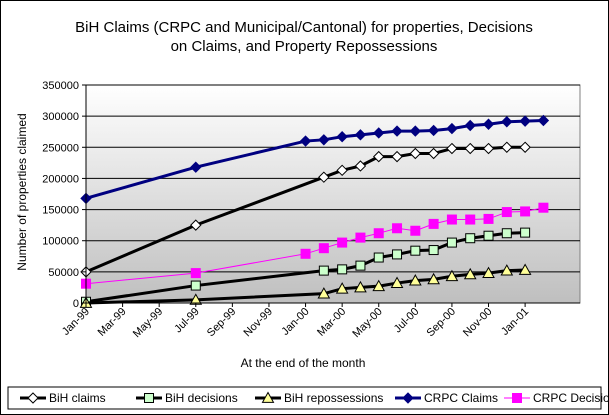 This screenshot has height=415, width=609. I want to click on legend-item-crpc-claims: CRPC Claims, so click(446, 398).